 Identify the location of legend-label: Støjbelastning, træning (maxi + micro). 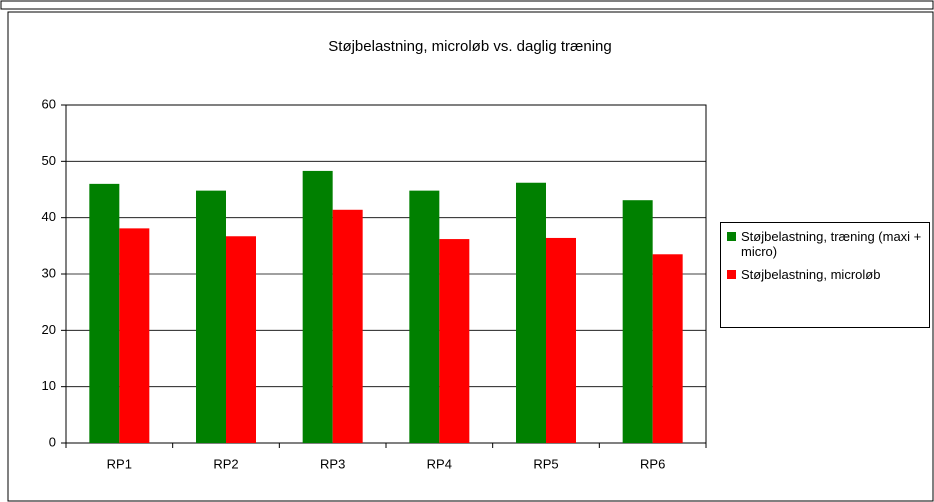
(831, 244).